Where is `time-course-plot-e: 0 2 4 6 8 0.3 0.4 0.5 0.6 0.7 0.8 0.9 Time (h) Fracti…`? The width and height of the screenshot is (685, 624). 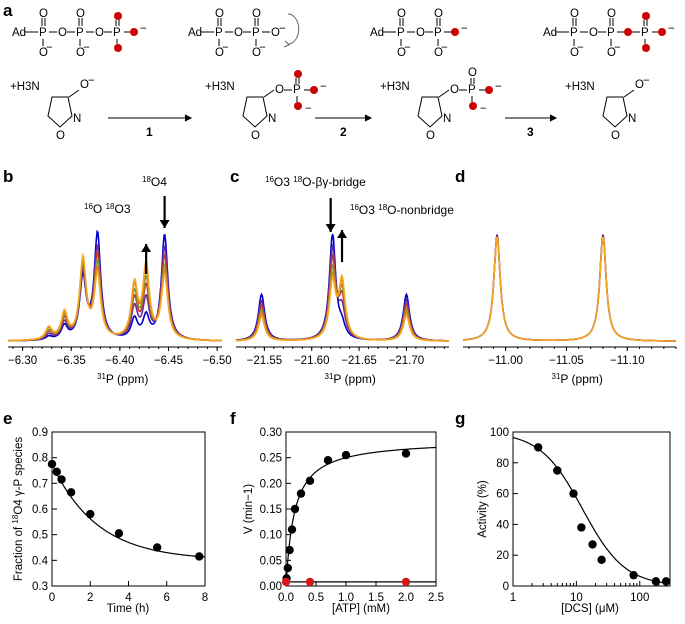
time-course-plot-e: 0 2 4 6 8 0.3 0.4 0.5 0.6 0.7 0.8 0.9 Time (h) Fracti… is located at coordinates (110, 521).